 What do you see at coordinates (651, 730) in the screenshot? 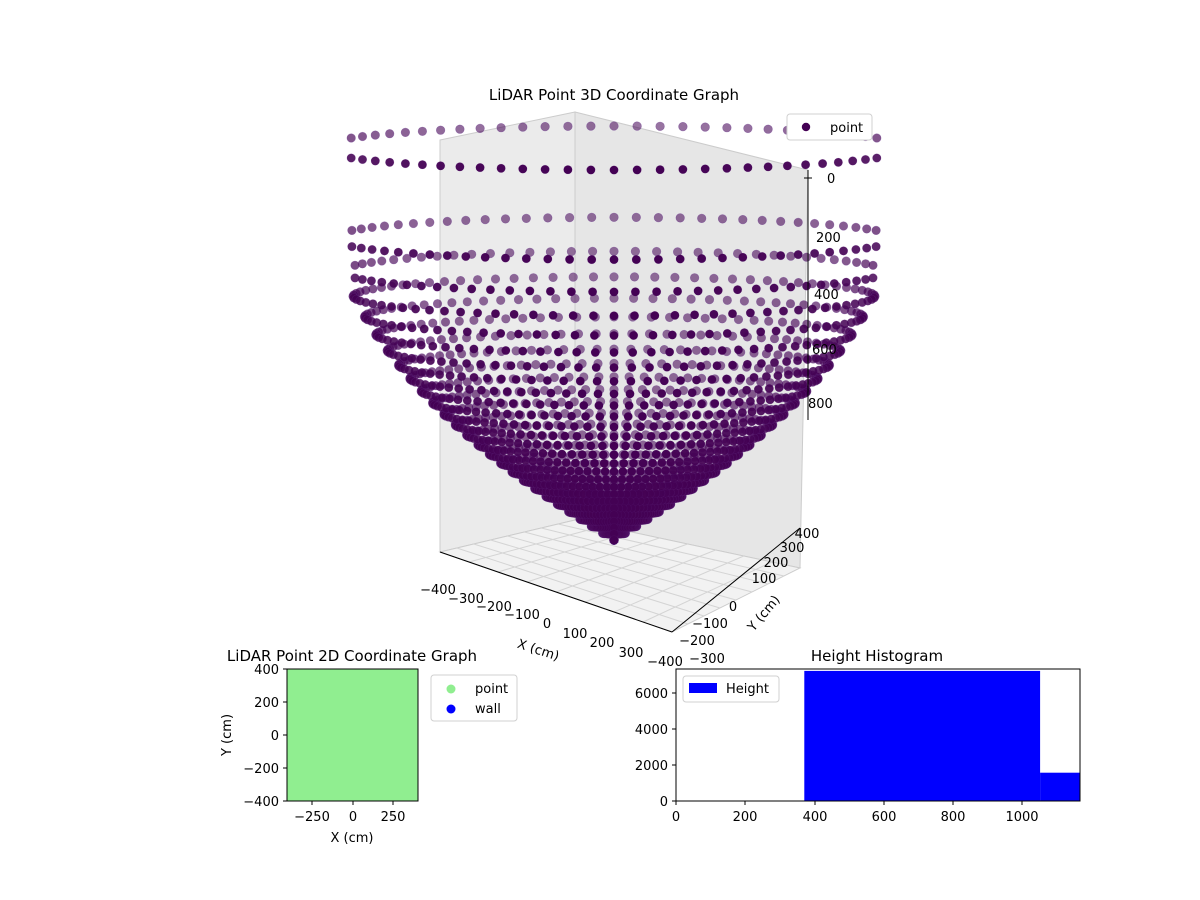
I see `y-tick-label: 4000` at bounding box center [651, 730].